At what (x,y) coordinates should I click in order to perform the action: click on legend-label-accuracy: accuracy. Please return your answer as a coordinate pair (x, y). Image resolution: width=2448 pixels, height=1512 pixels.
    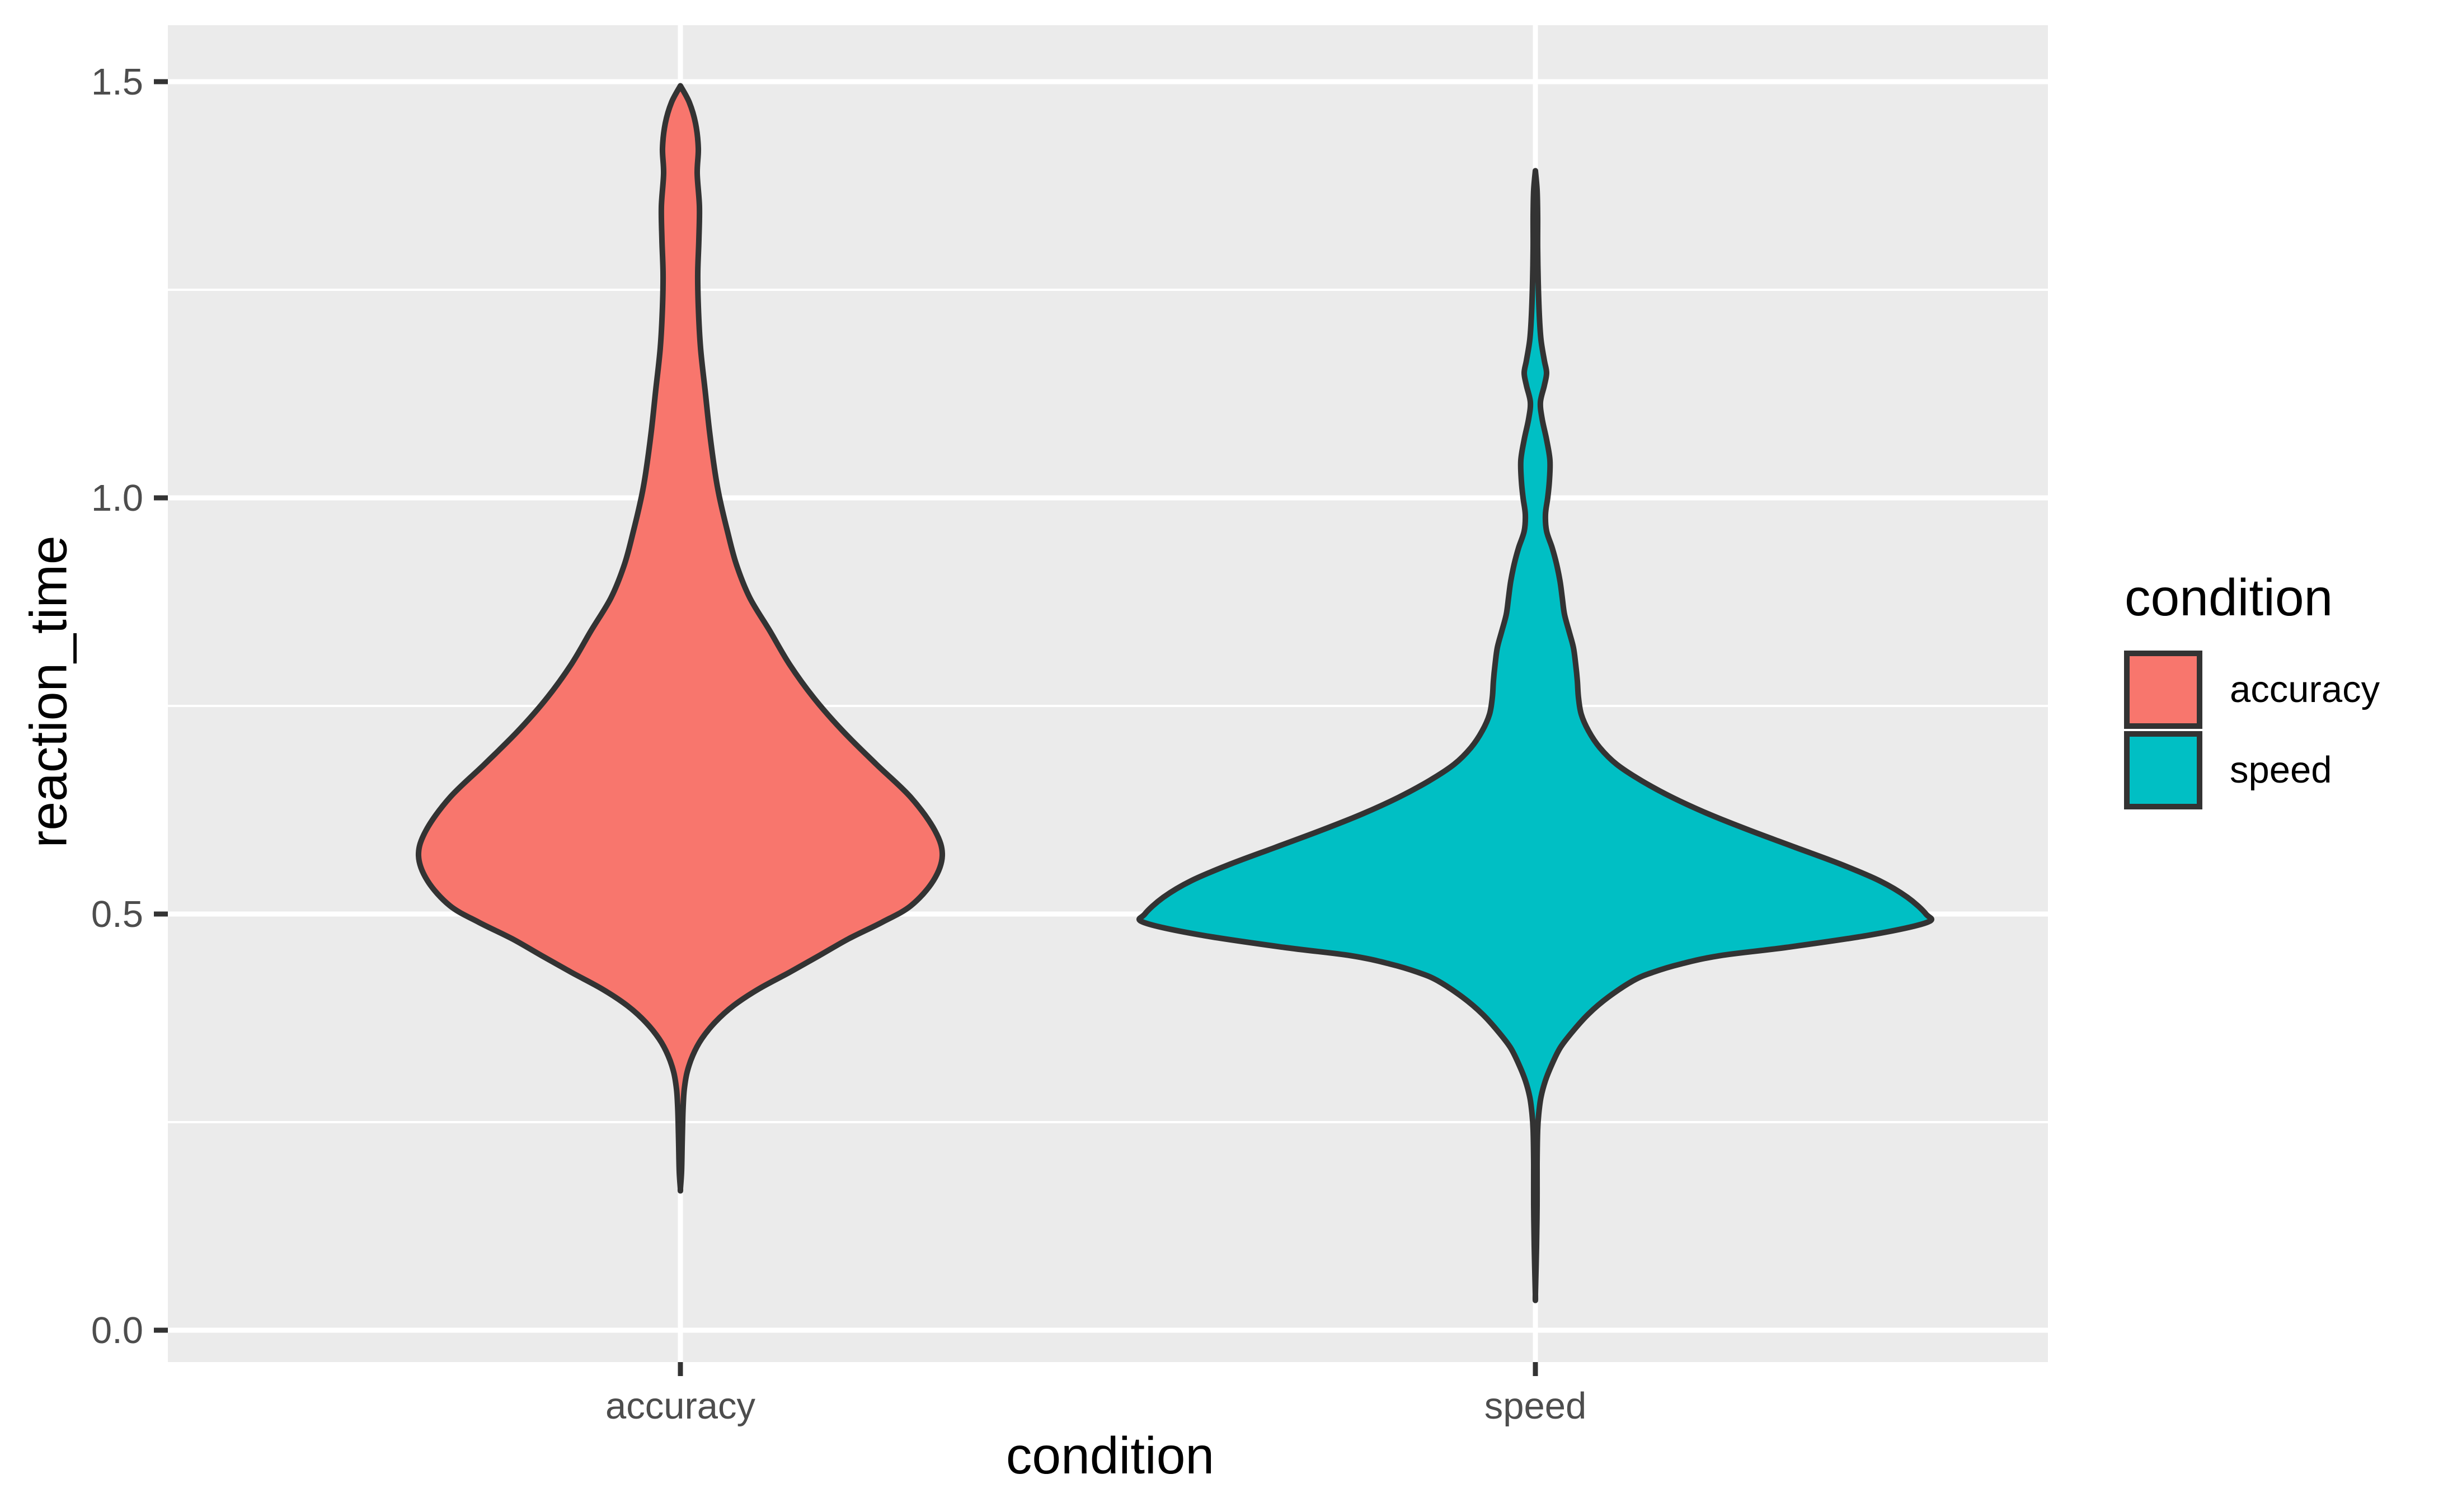
    Looking at the image, I should click on (2305, 689).